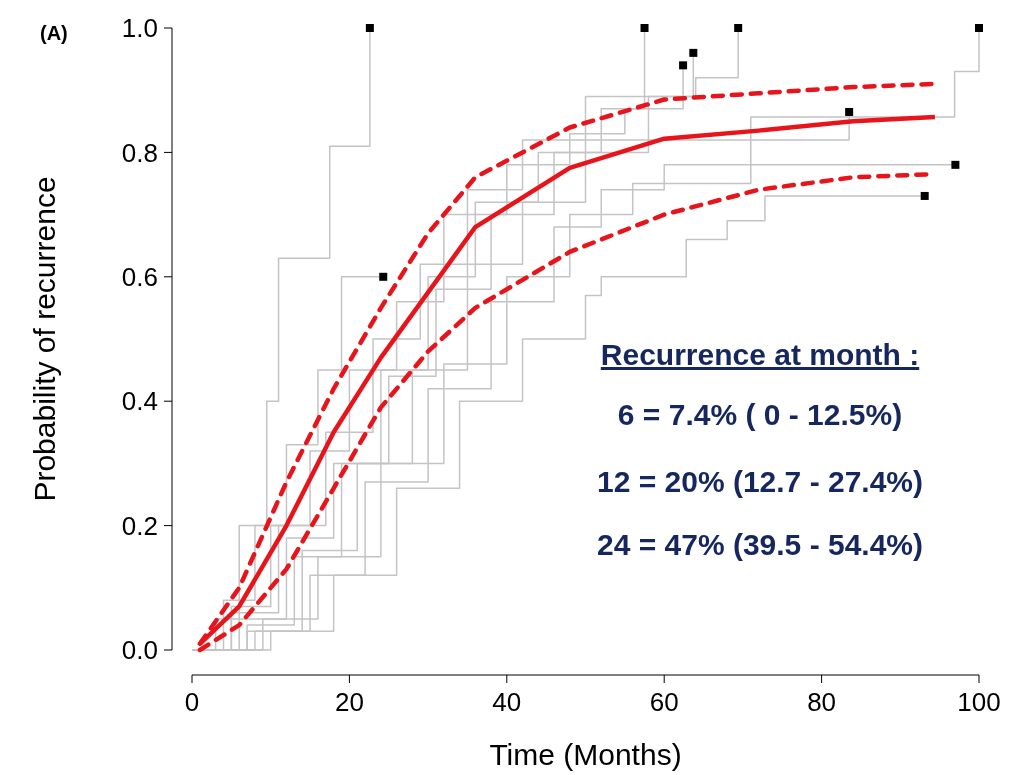 Image resolution: width=1009 pixels, height=775 pixels. What do you see at coordinates (139, 28) in the screenshot?
I see `y-tick-label: 1.0` at bounding box center [139, 28].